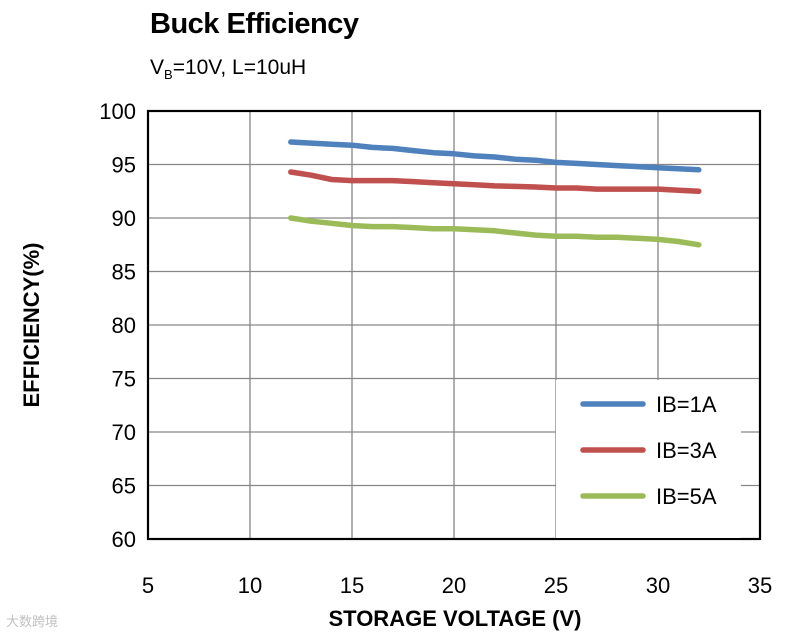 This screenshot has height=637, width=786. What do you see at coordinates (254, 24) in the screenshot?
I see `chart-title: Buck Efficiency` at bounding box center [254, 24].